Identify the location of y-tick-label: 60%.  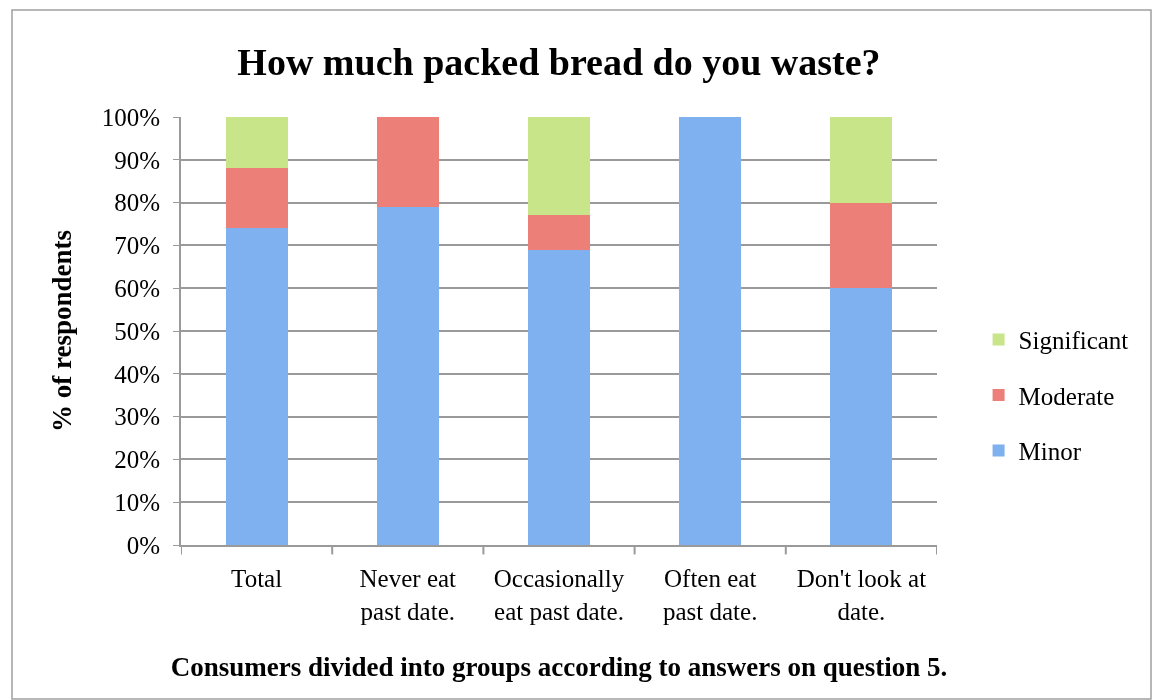
(137, 288).